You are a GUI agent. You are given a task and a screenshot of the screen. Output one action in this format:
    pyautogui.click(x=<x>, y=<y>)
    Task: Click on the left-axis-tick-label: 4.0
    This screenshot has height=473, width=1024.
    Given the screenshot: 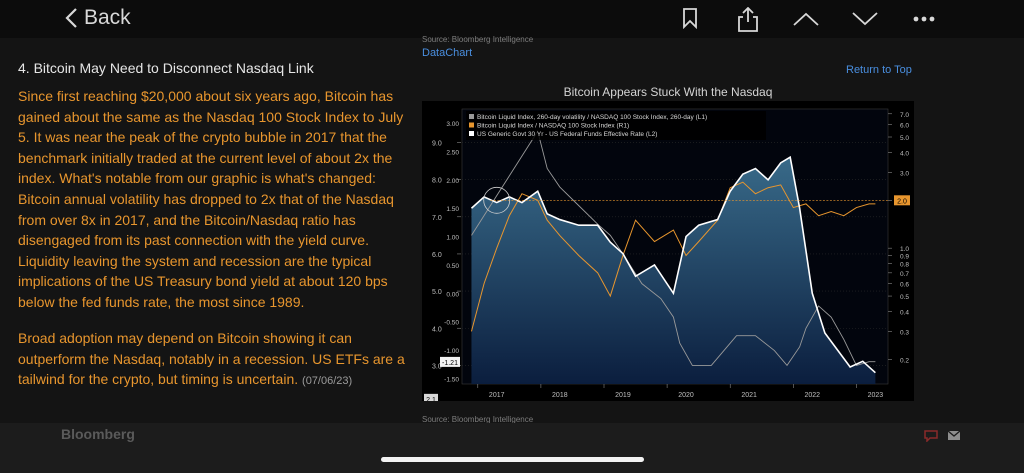 What is the action you would take?
    pyautogui.click(x=437, y=329)
    